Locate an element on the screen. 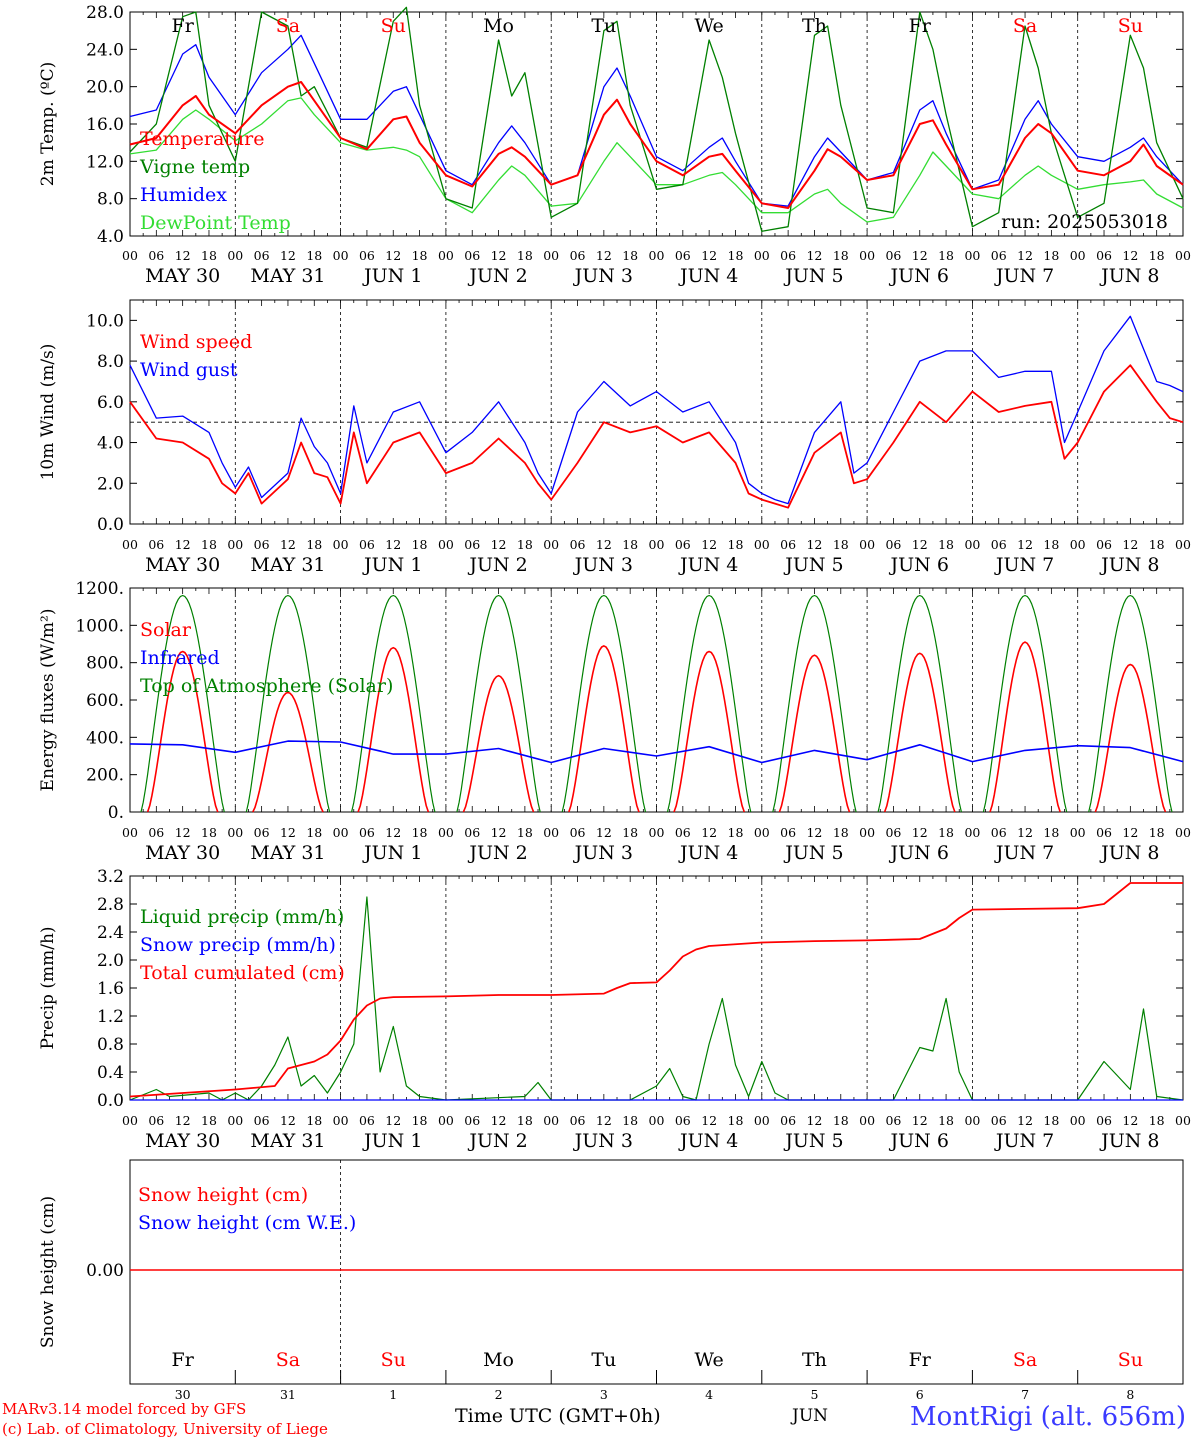 This screenshot has width=1194, height=1440. temp-weekday-label: We is located at coordinates (709, 26).